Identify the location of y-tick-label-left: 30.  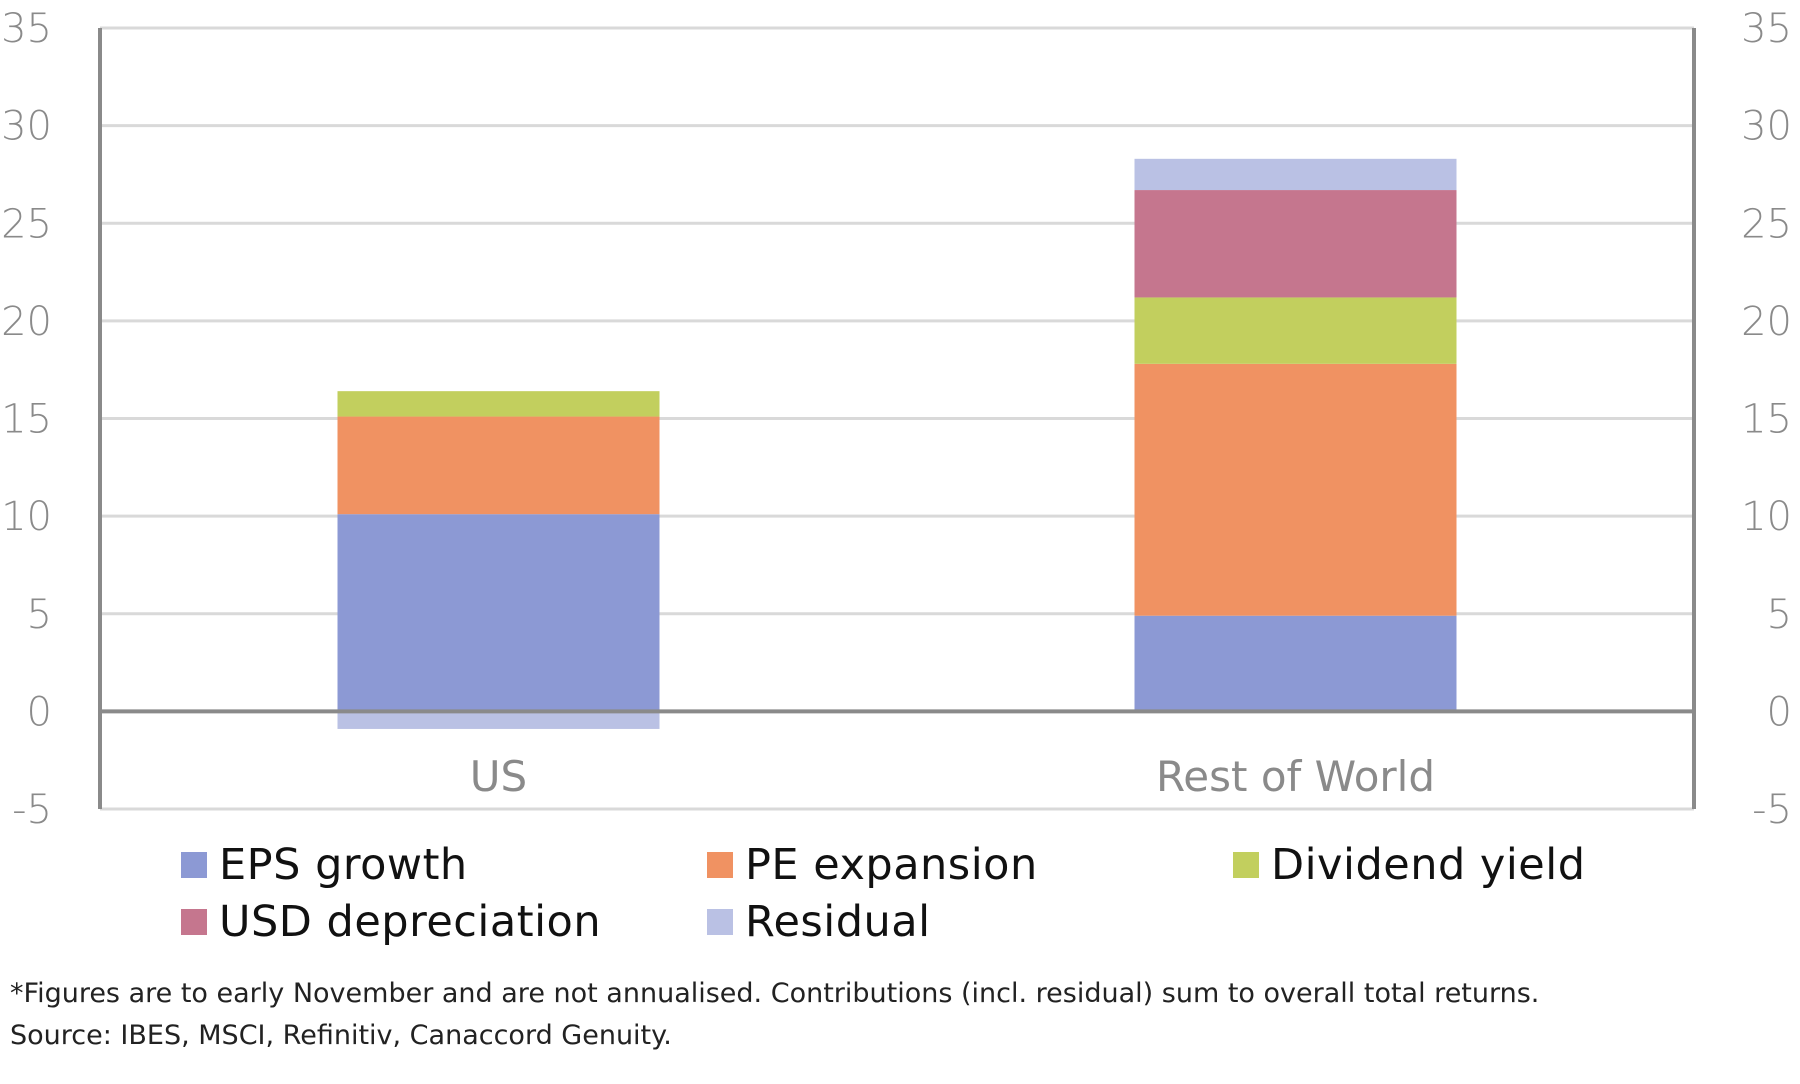
(26, 127).